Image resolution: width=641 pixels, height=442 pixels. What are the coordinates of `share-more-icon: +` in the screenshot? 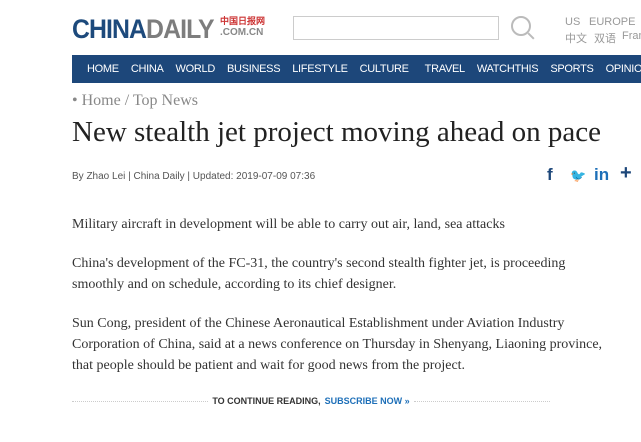 It's located at (626, 173).